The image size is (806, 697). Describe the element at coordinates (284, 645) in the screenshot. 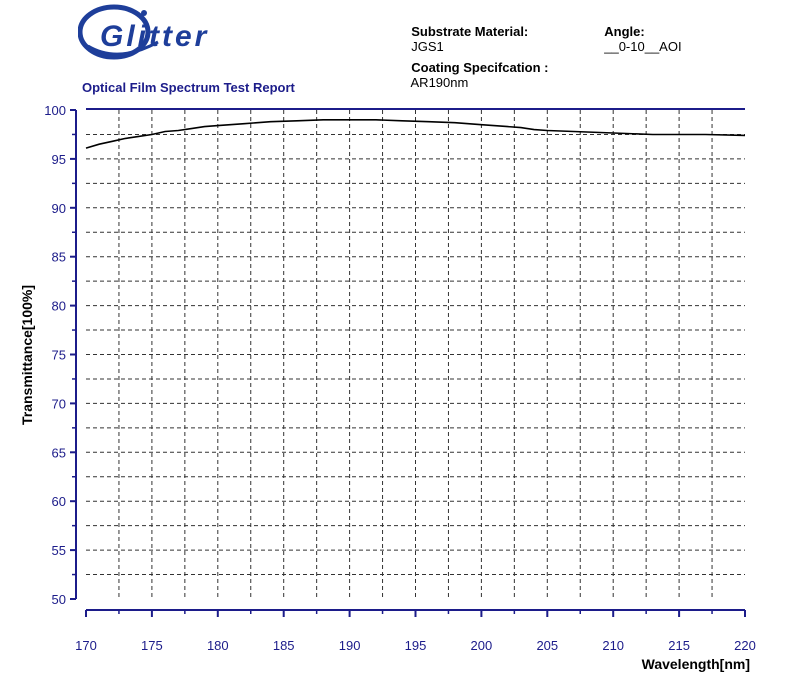

I see `x-tick-label: 185` at that location.